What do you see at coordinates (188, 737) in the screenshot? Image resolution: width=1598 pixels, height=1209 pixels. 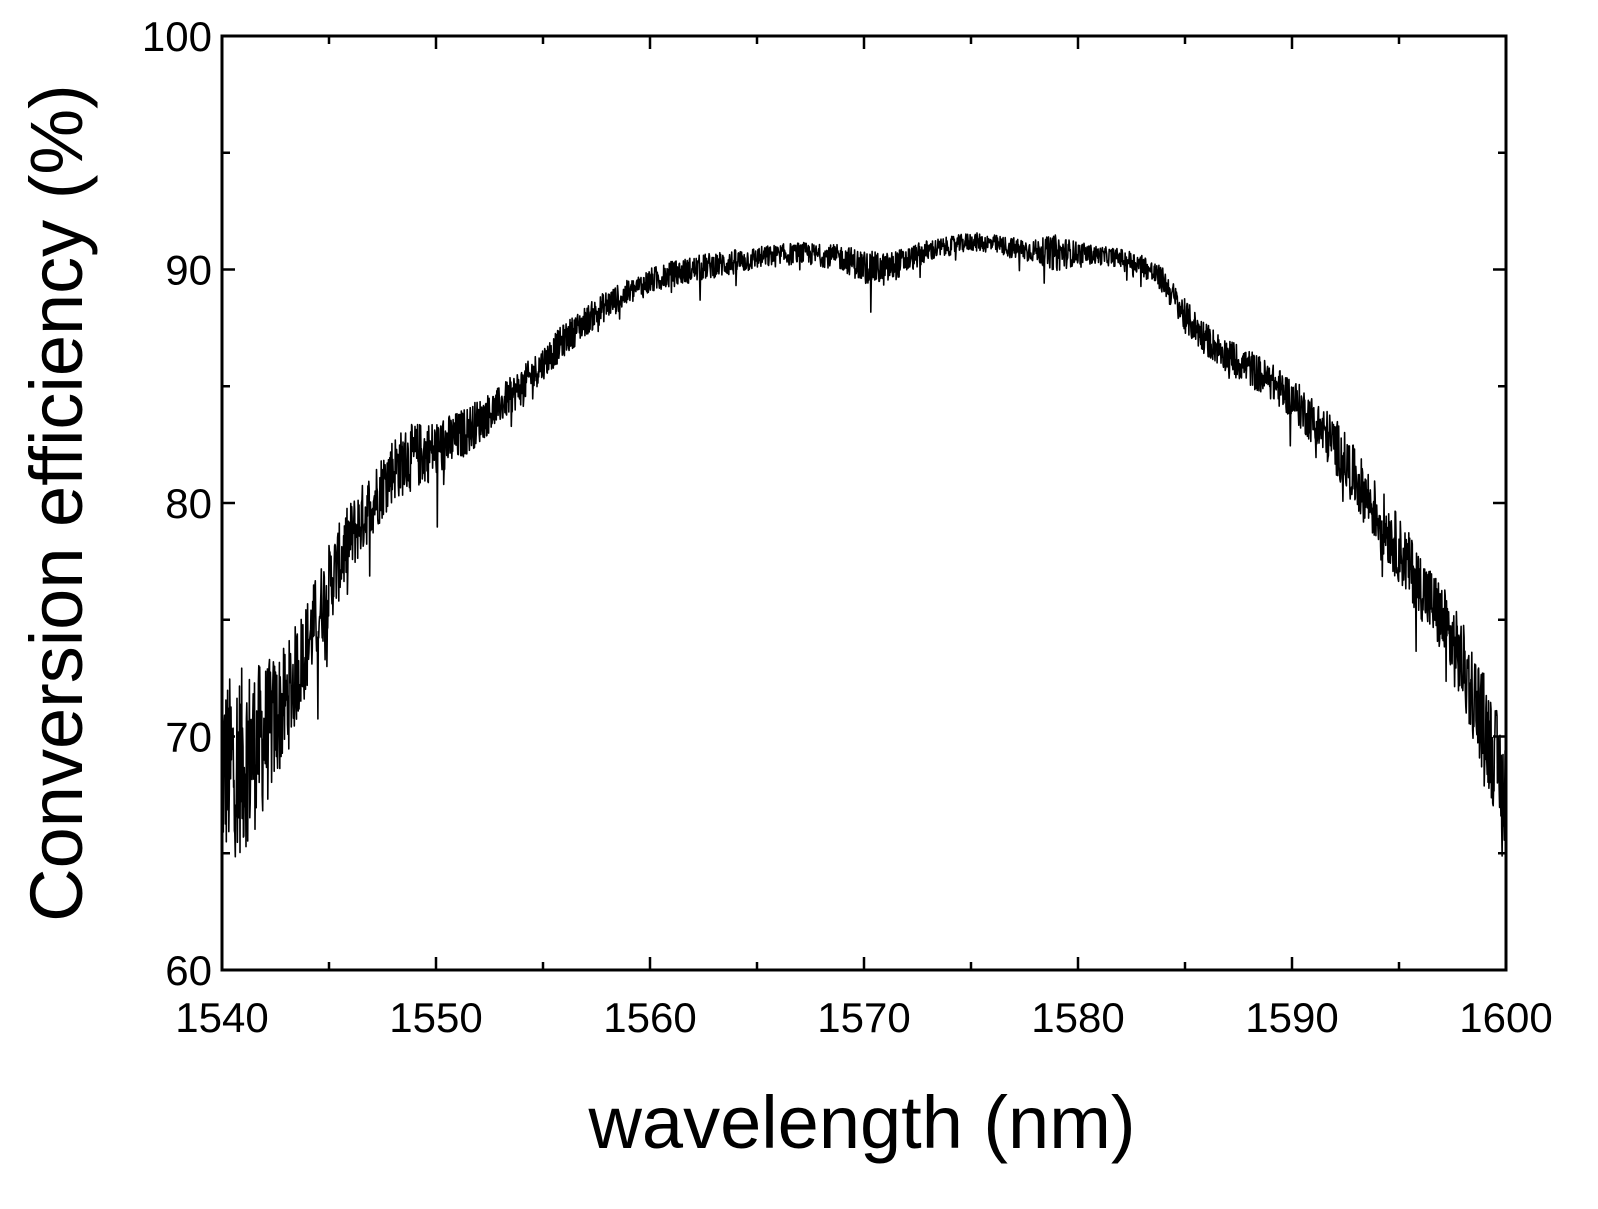 I see `y-tick-label: 70` at bounding box center [188, 737].